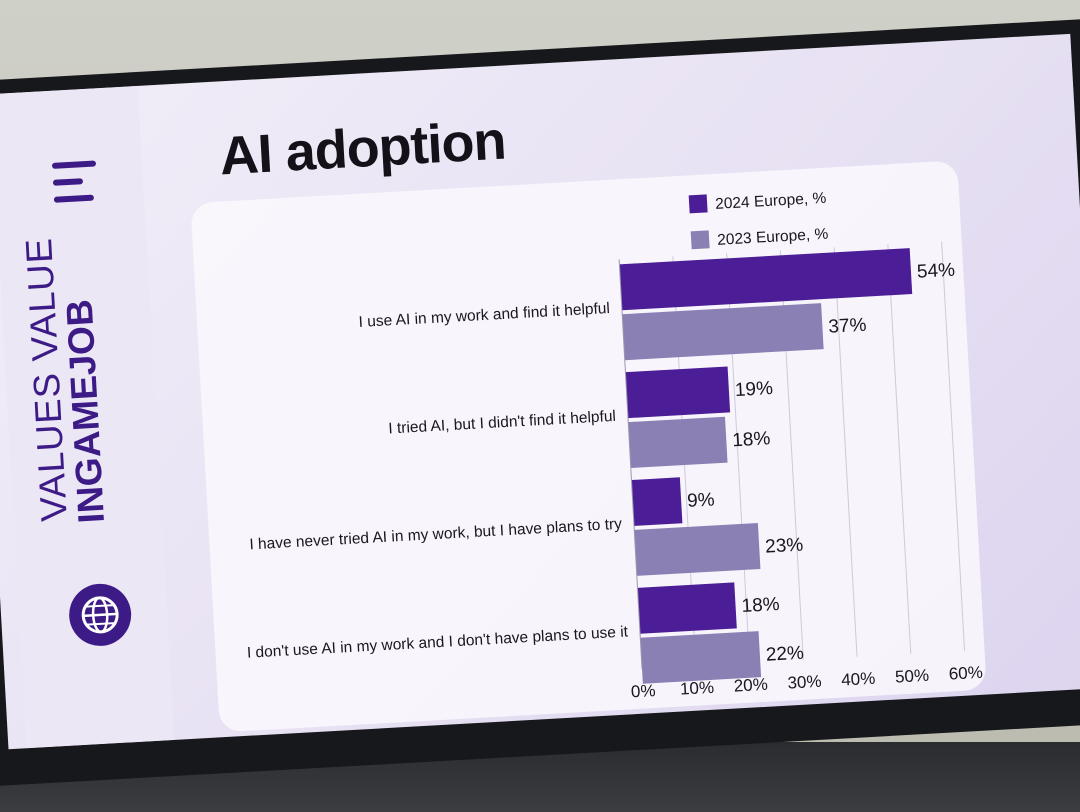 The height and width of the screenshot is (812, 1080). I want to click on value-label-2024-3: 9%, so click(701, 500).